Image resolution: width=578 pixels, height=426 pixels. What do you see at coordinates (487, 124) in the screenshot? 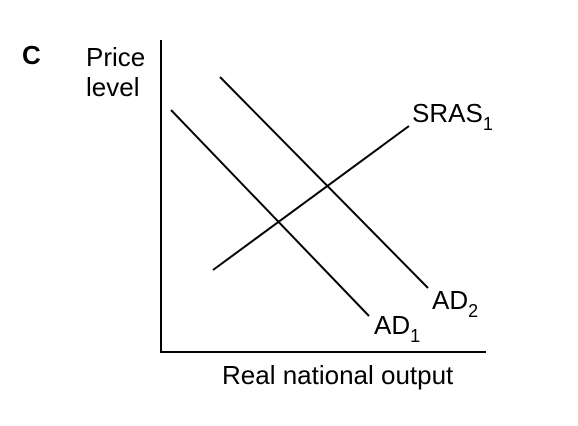
I see `sras1-label-subscript: 1` at bounding box center [487, 124].